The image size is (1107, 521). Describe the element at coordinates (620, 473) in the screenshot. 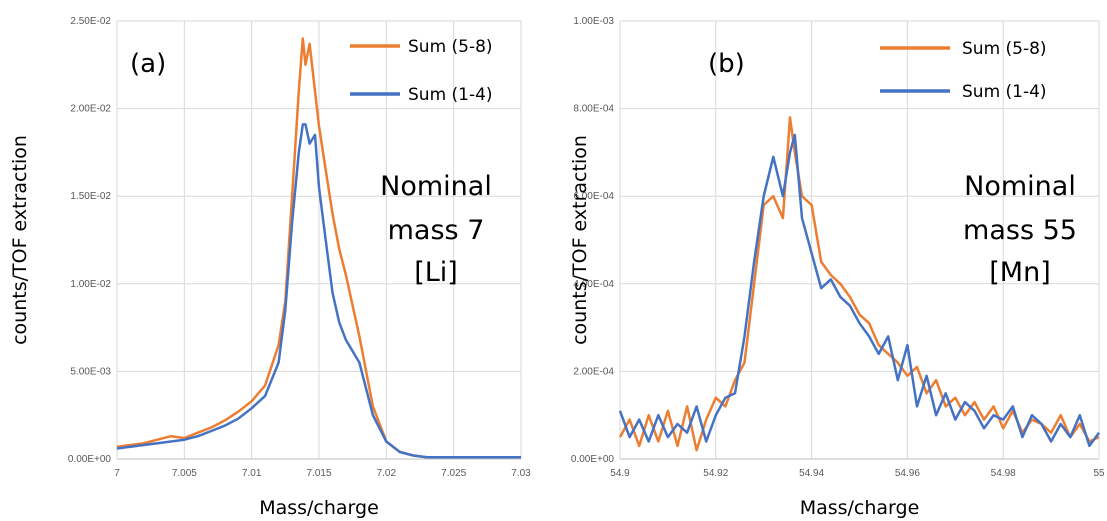

I see `x-tick-label: 54.9` at that location.